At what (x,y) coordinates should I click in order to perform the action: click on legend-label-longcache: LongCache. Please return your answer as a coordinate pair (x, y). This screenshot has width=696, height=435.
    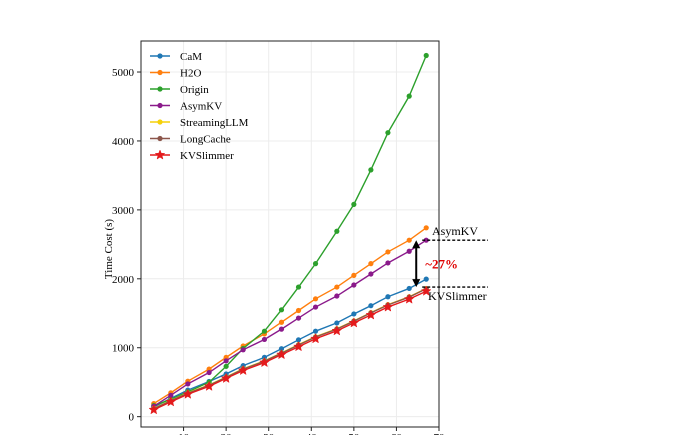
    Looking at the image, I should click on (205, 140).